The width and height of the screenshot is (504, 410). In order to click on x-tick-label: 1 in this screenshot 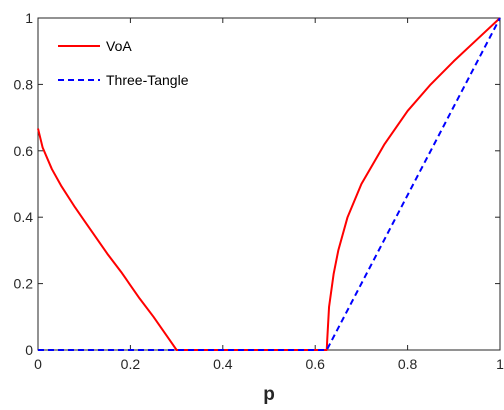, I will do `click(500, 364)`.